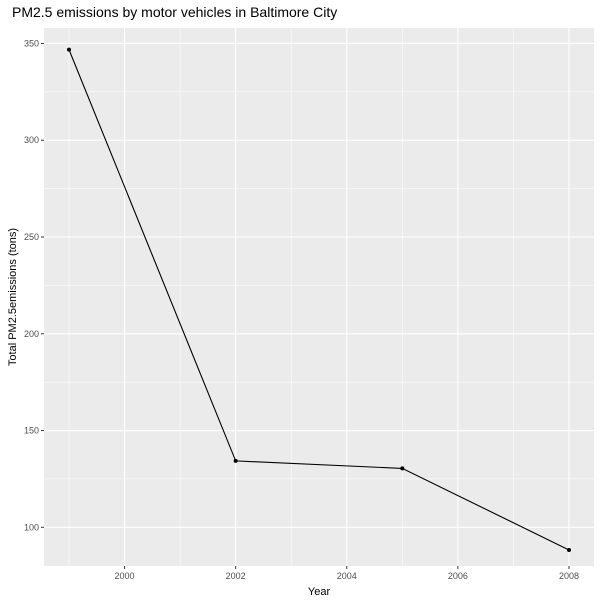  I want to click on x-tick-label: 2006, so click(458, 576).